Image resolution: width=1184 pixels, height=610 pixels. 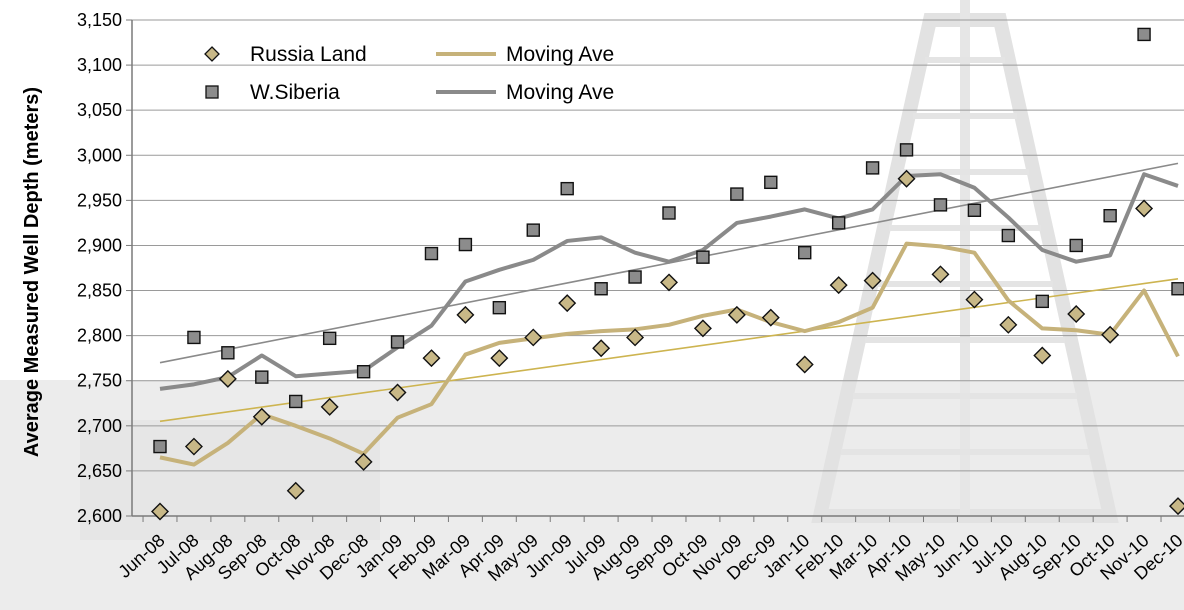 What do you see at coordinates (99, 155) in the screenshot?
I see `y-tick-label: 3,000` at bounding box center [99, 155].